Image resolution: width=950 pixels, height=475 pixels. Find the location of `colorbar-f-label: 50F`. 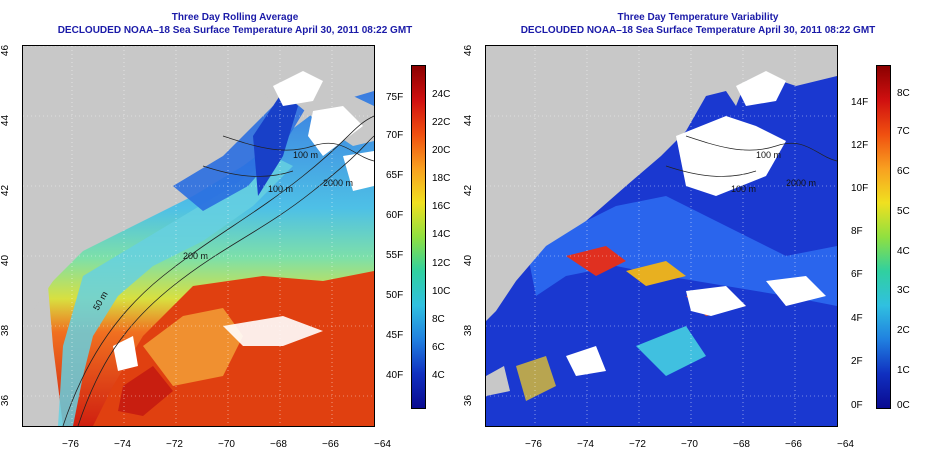

colorbar-f-label: 50F is located at coordinates (395, 295).